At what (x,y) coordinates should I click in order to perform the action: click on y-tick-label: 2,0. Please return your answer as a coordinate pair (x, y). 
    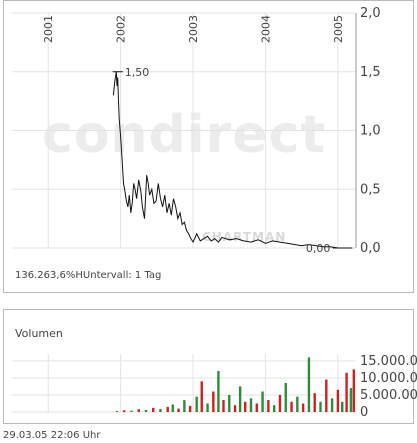
    Looking at the image, I should click on (370, 13).